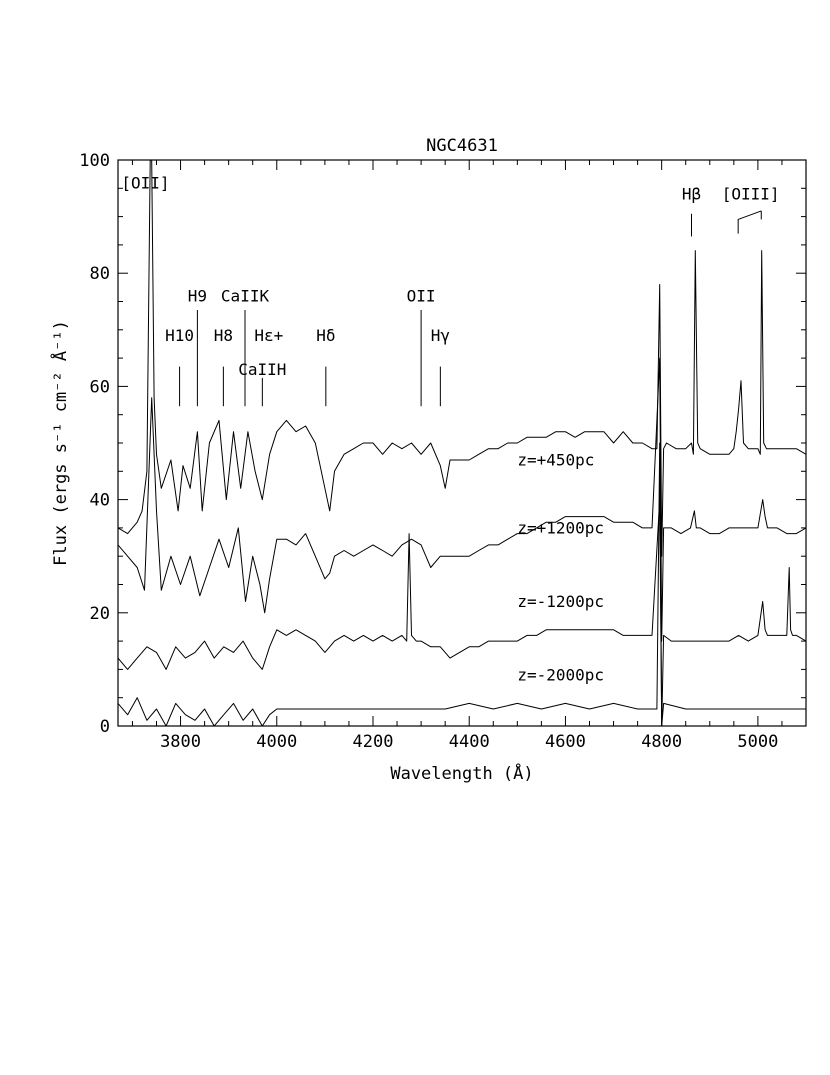 The height and width of the screenshot is (1075, 830). What do you see at coordinates (462, 146) in the screenshot?
I see `chart-title: NGC4631` at bounding box center [462, 146].